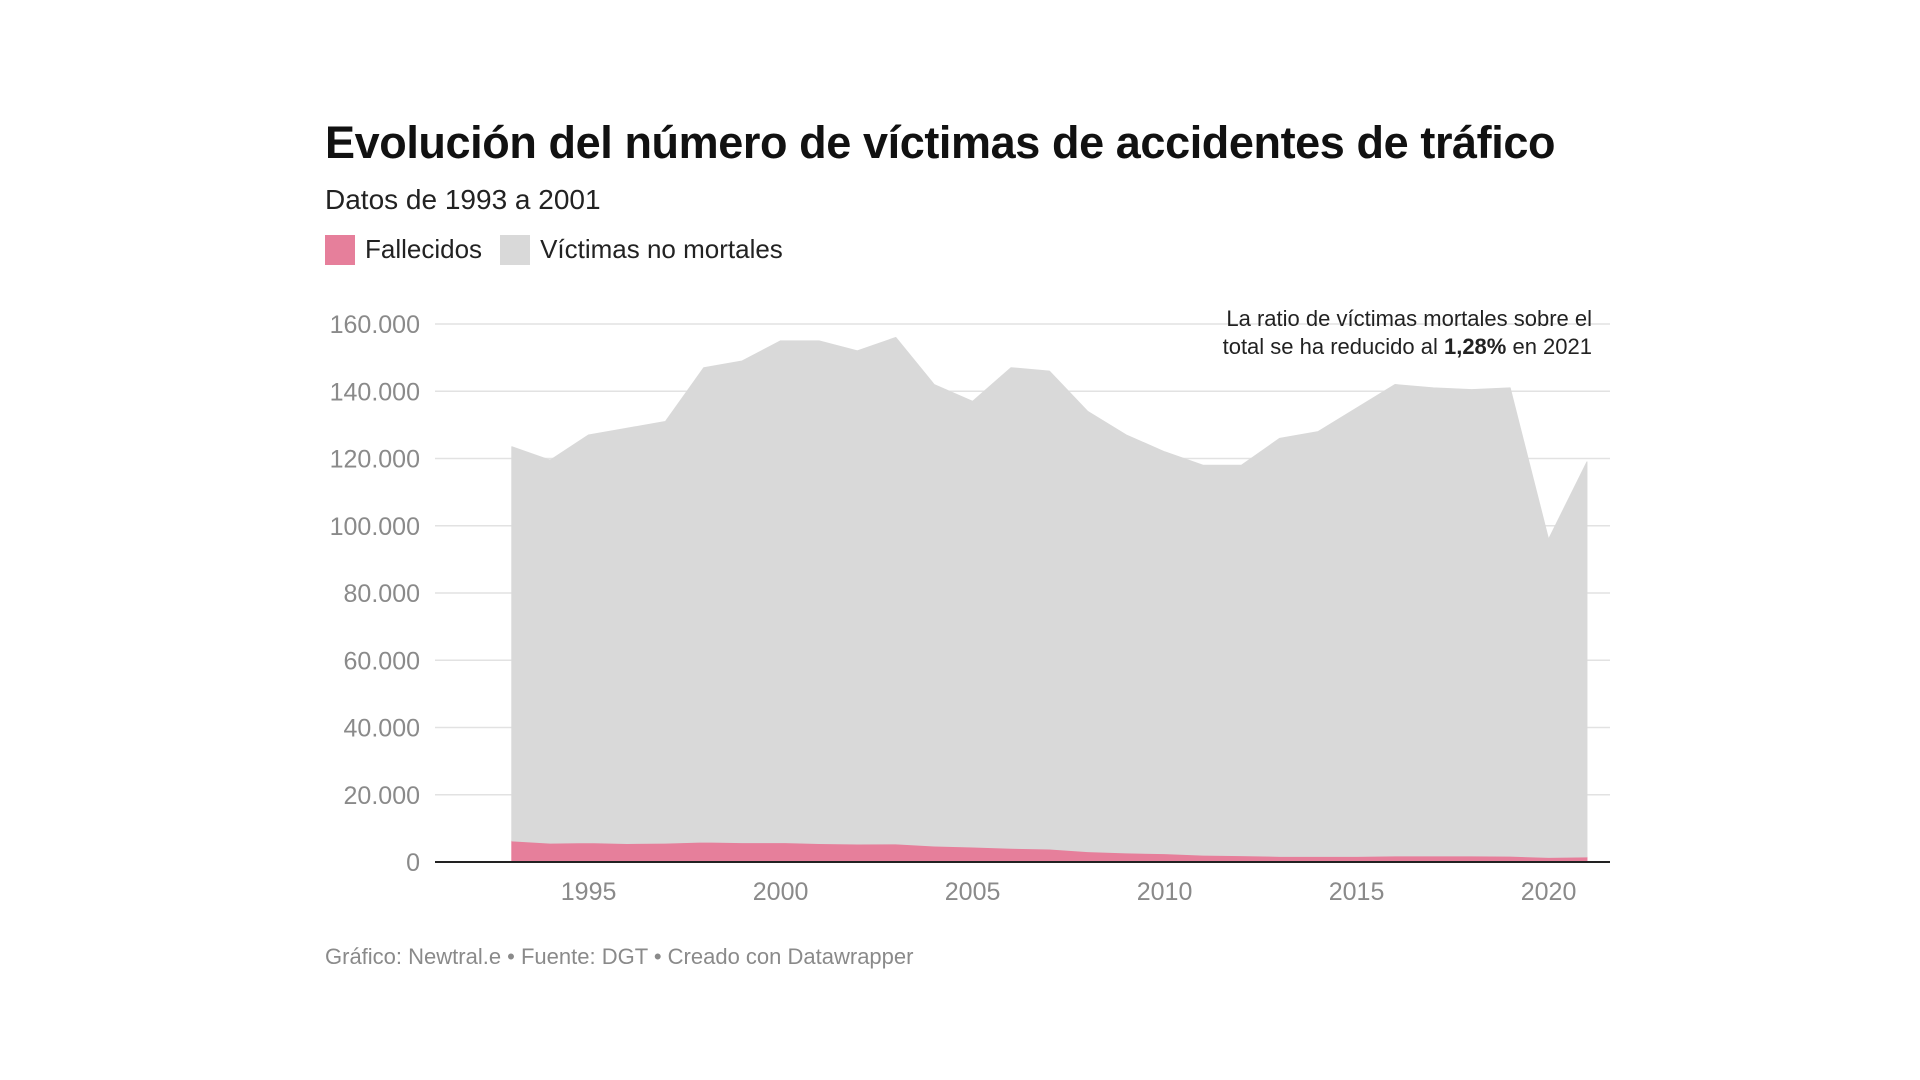  Describe the element at coordinates (413, 863) in the screenshot. I see `y-tick-label: 0` at that location.